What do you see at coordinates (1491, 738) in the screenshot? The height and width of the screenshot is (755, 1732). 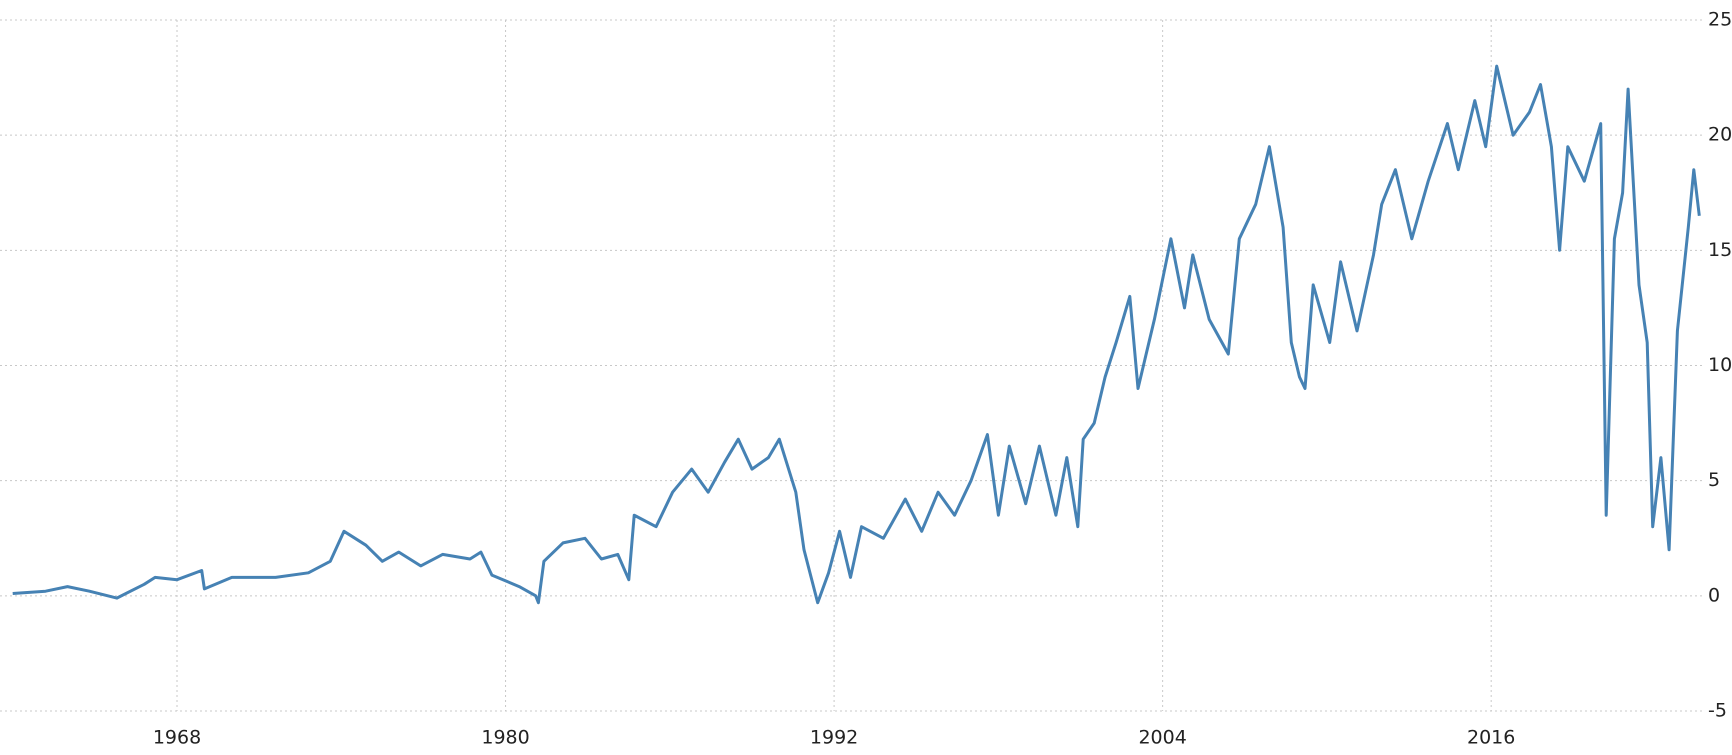 I see `x-tick-label: 2016` at bounding box center [1491, 738].